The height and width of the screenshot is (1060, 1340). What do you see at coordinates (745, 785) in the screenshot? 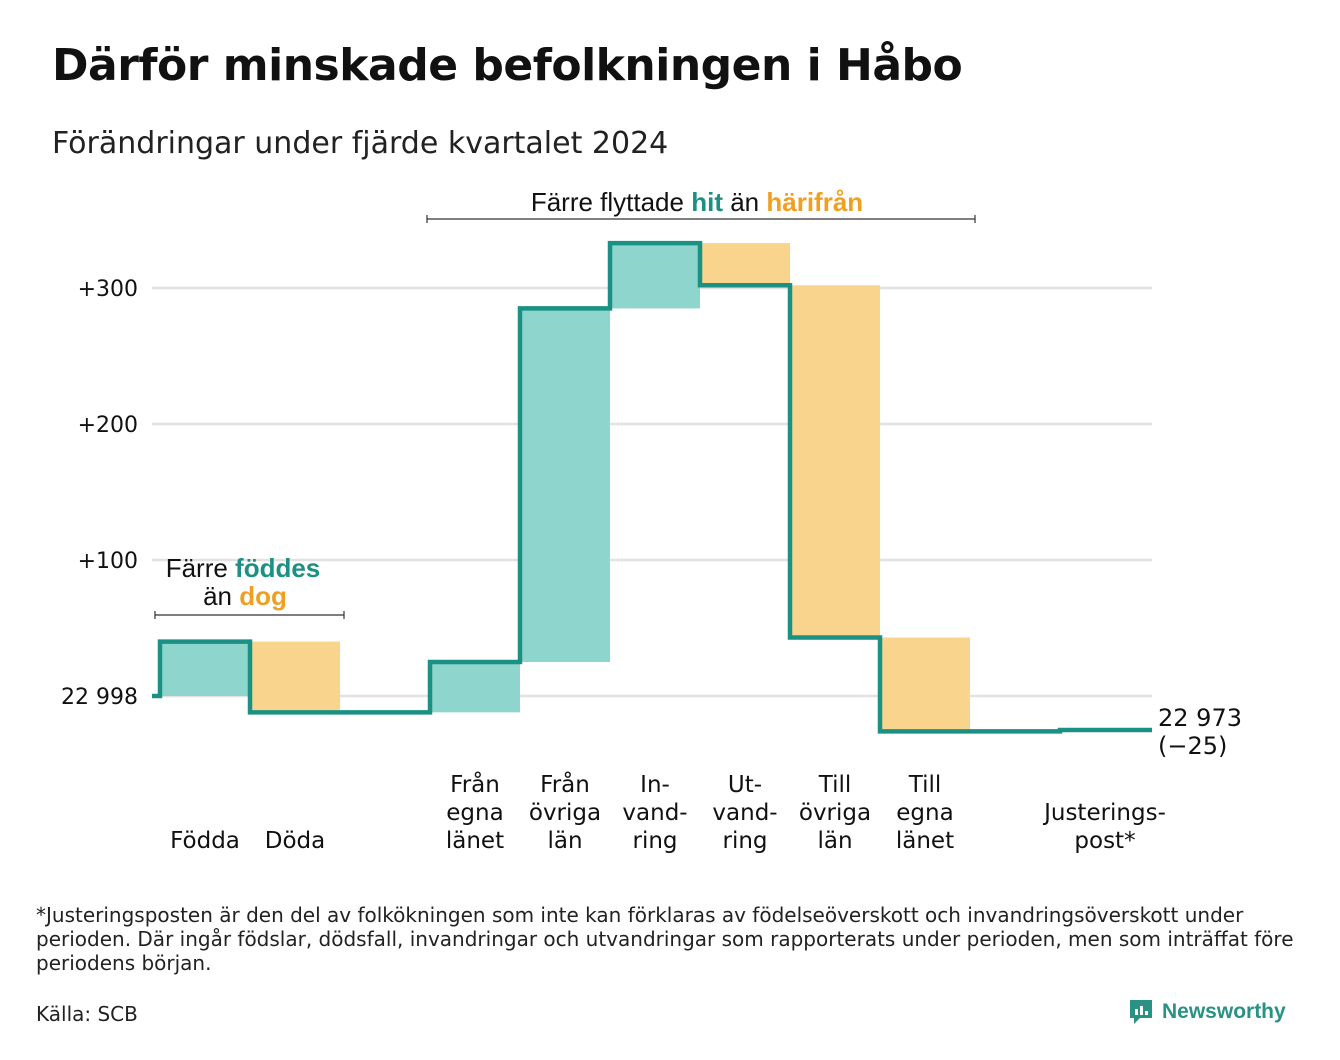
I see `category-label: Ut-` at bounding box center [745, 785].